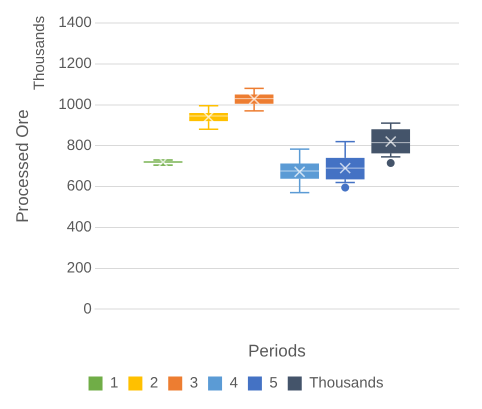 The height and width of the screenshot is (409, 482). I want to click on y-tick-label: 200, so click(79, 267).